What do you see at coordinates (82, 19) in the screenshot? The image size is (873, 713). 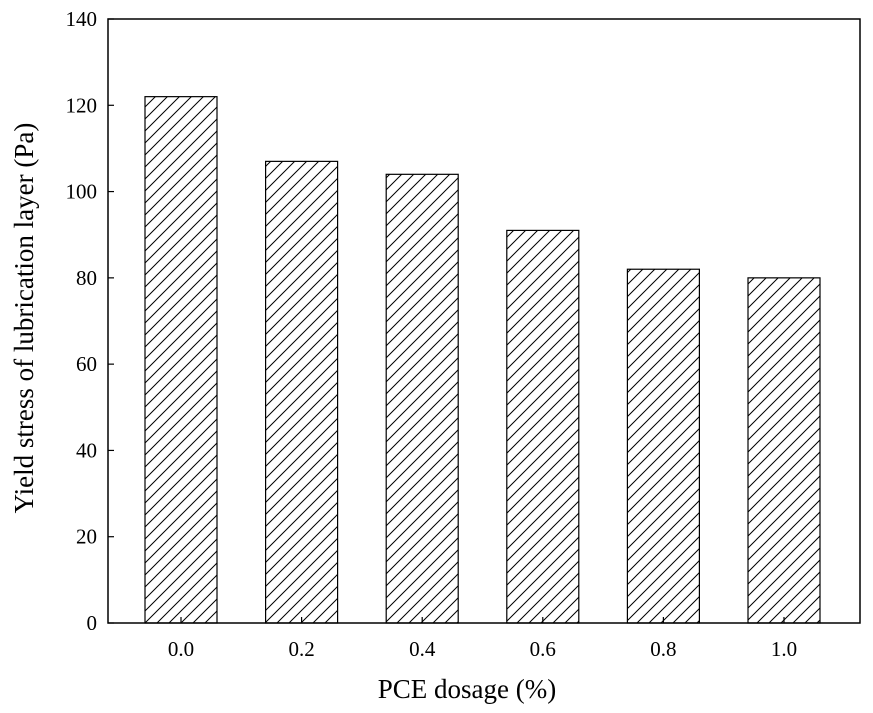 I see `y-tick-label: 140` at bounding box center [82, 19].